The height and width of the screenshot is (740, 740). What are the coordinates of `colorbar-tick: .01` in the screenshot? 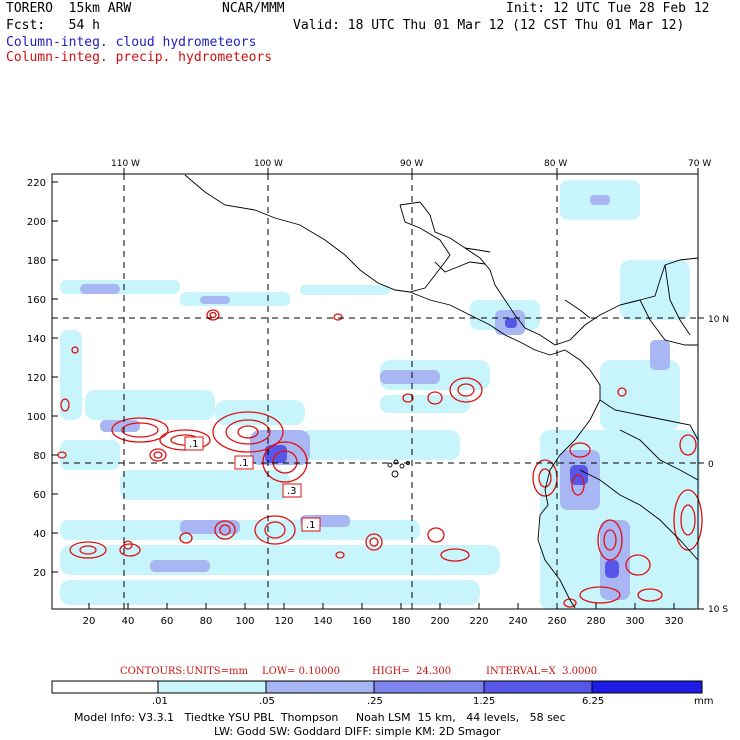 It's located at (160, 701).